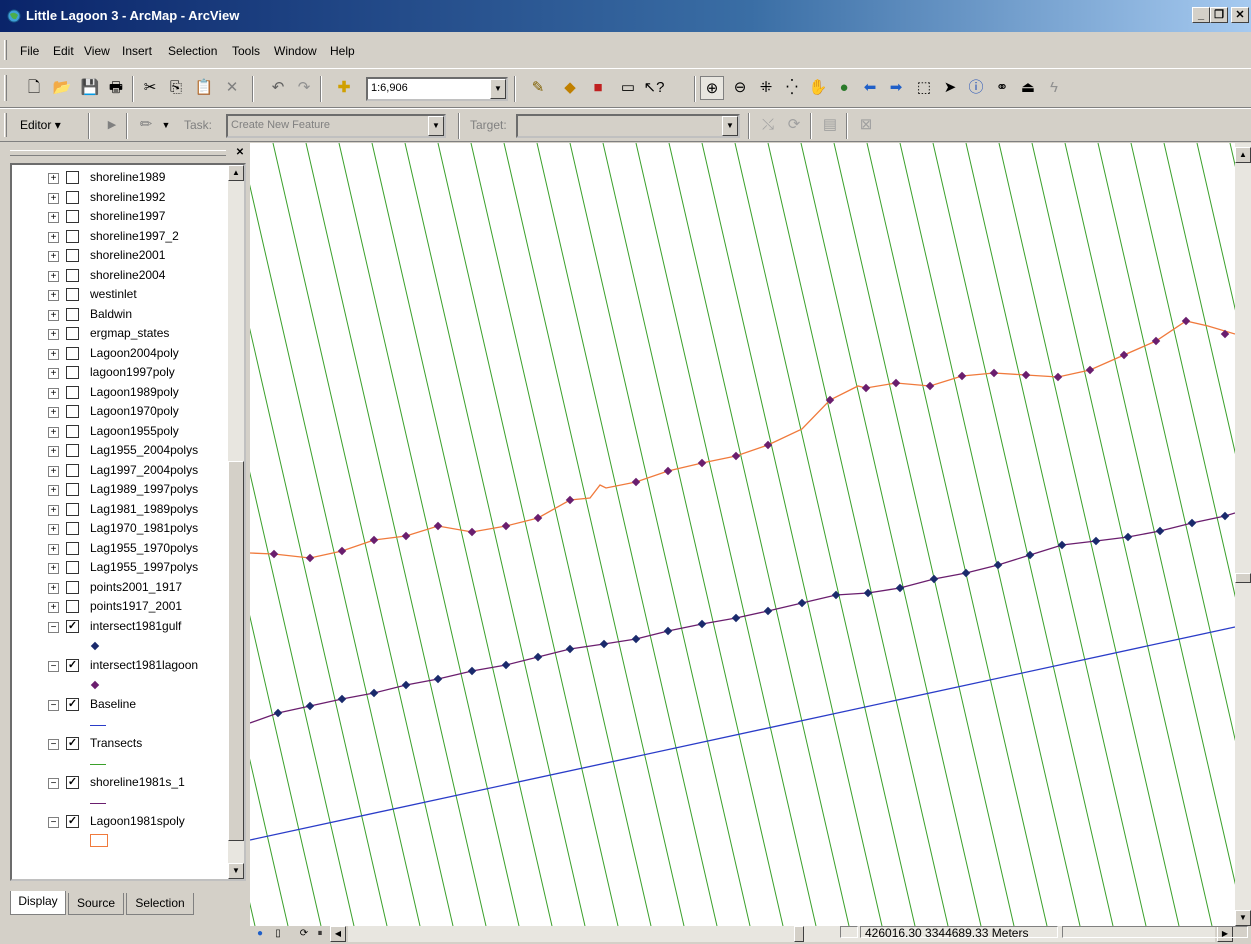 The height and width of the screenshot is (944, 1251). Describe the element at coordinates (570, 87) in the screenshot. I see `arccatalog-icon: ◆` at that location.